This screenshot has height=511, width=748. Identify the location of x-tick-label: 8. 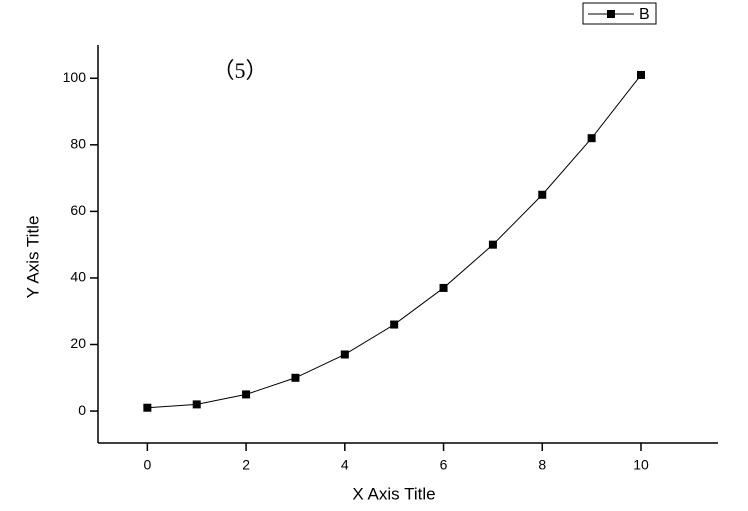
(542, 465).